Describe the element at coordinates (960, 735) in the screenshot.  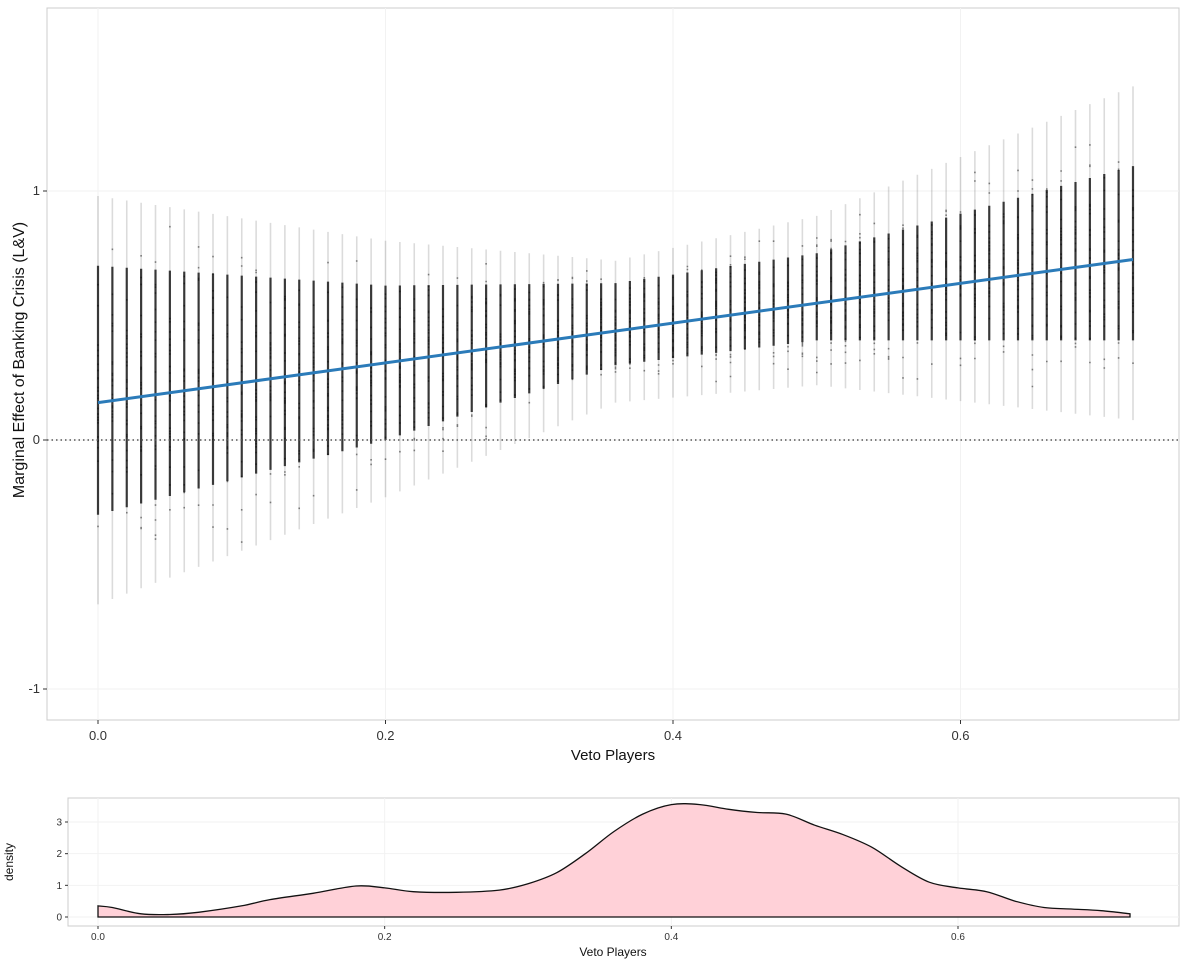
I see `main-x-tick-label: 0.6` at that location.